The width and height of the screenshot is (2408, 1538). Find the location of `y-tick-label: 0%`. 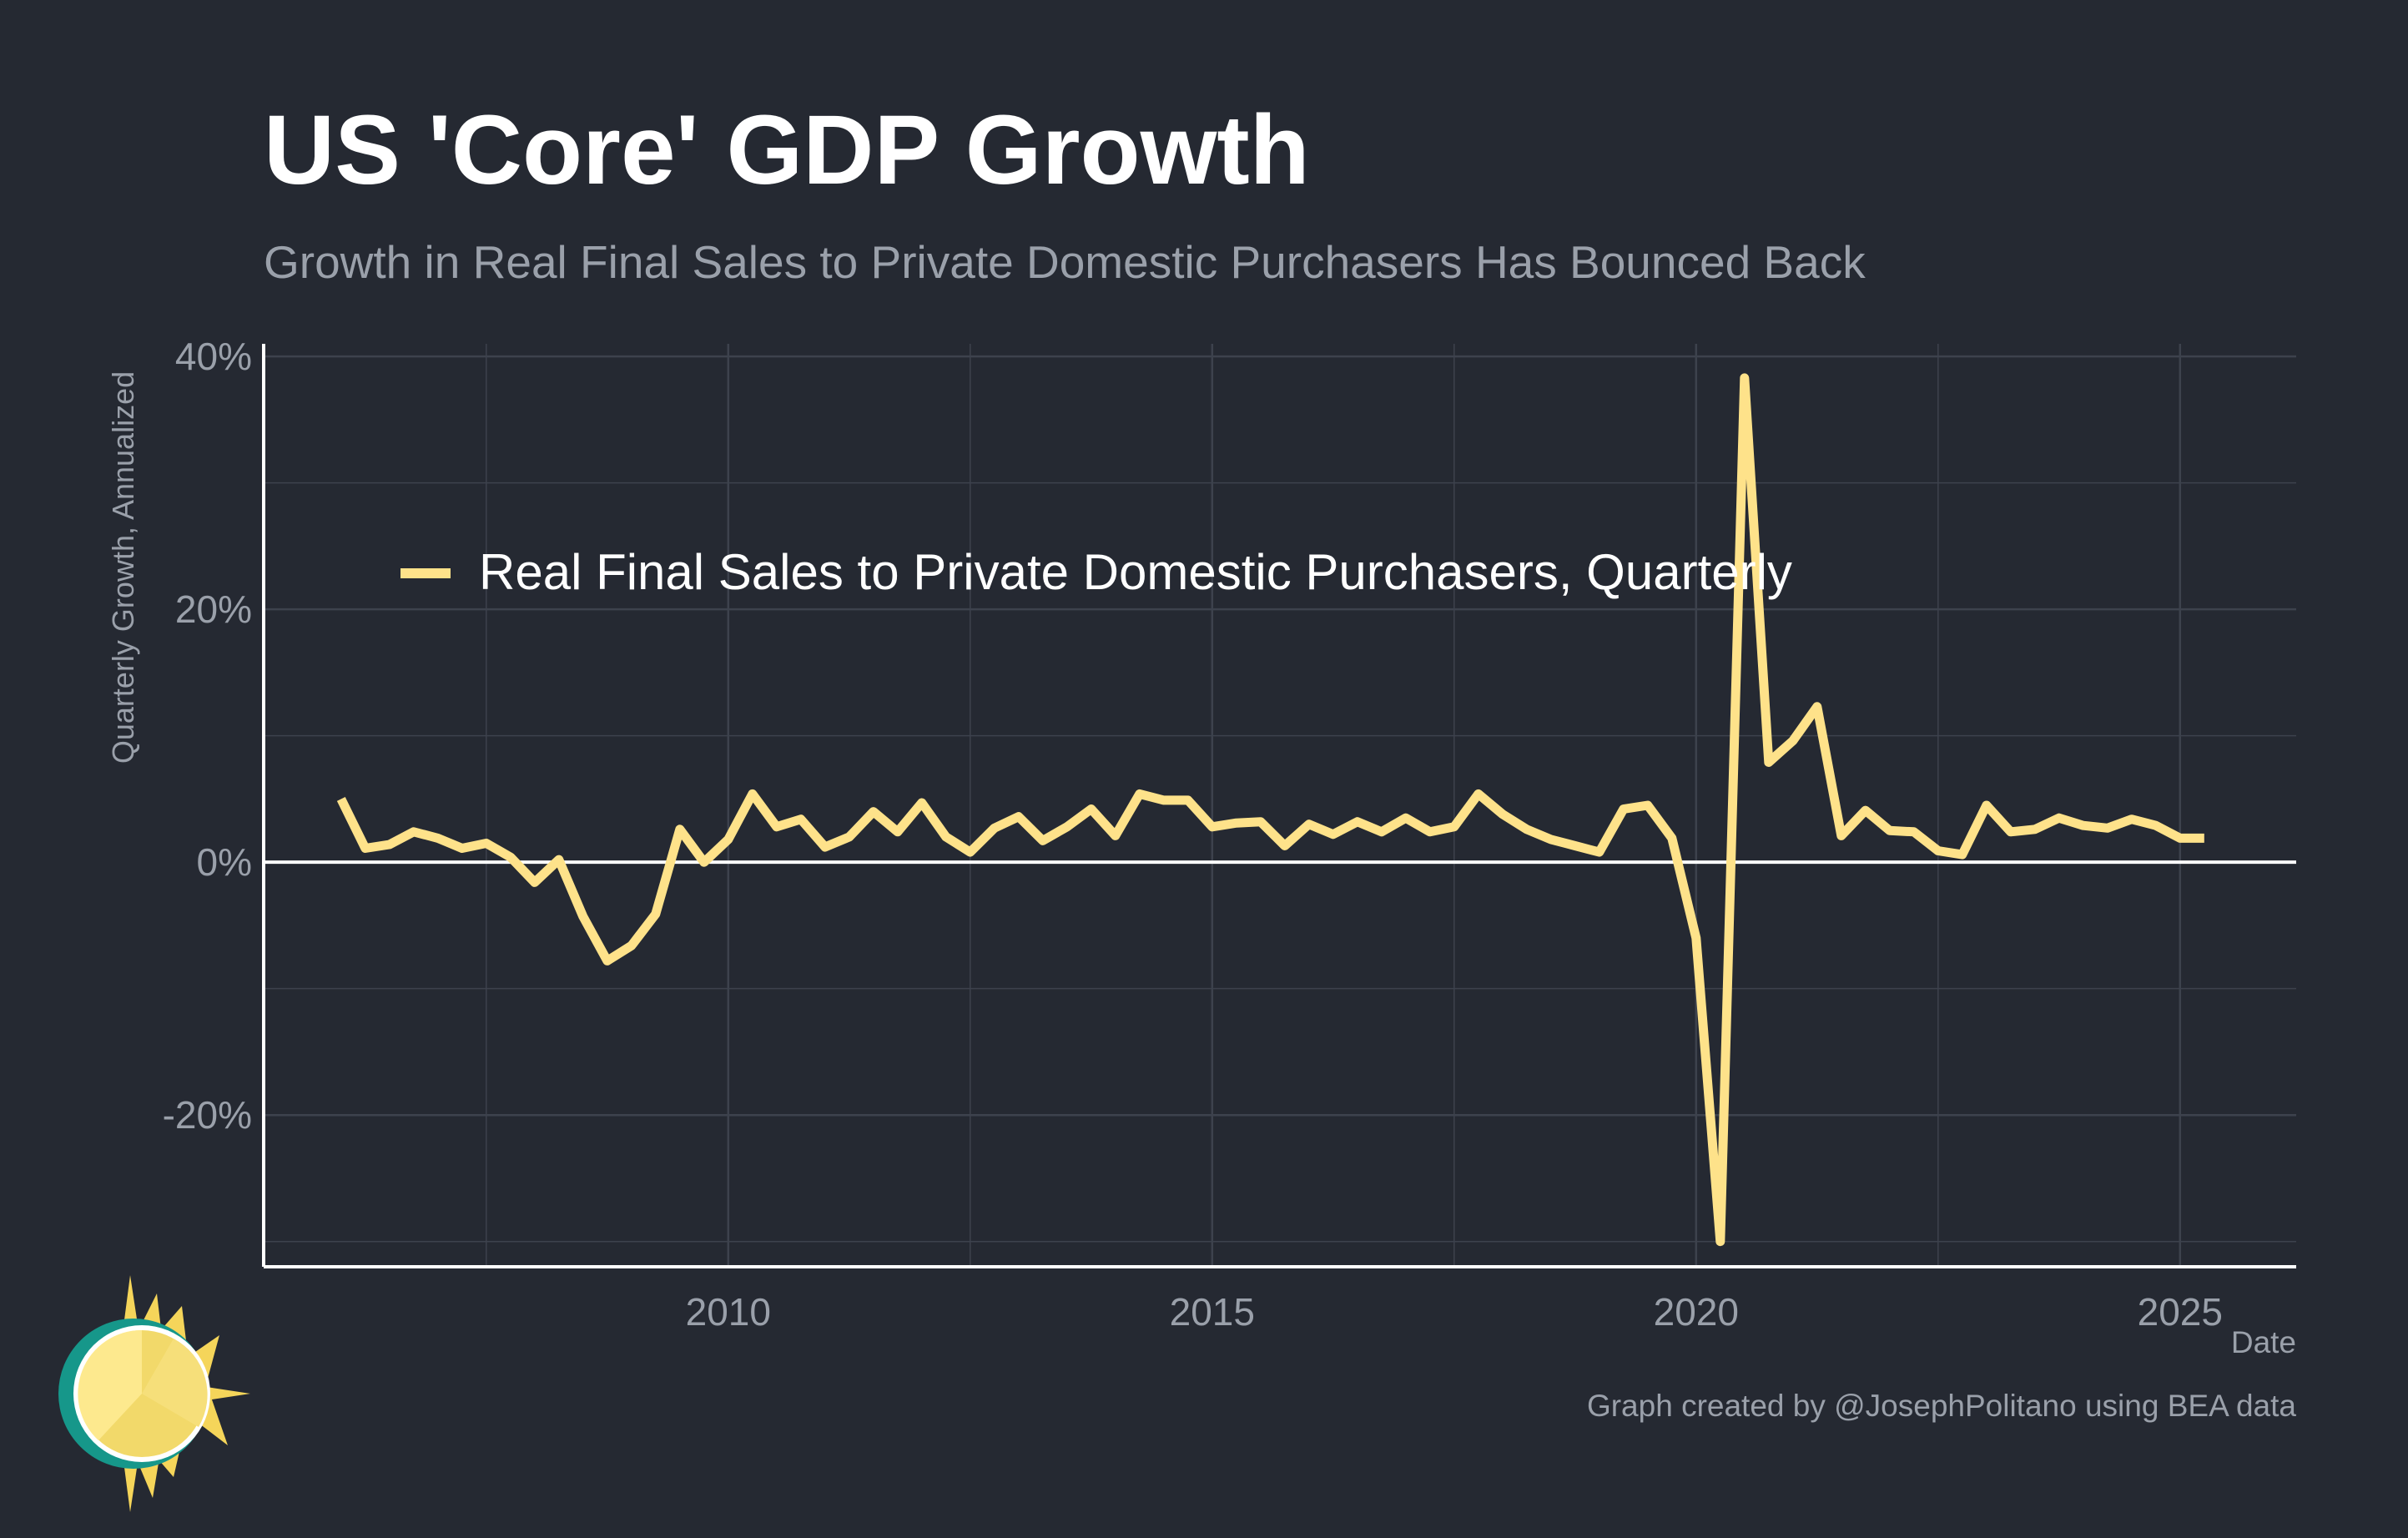

y-tick-label: 0% is located at coordinates (224, 862).